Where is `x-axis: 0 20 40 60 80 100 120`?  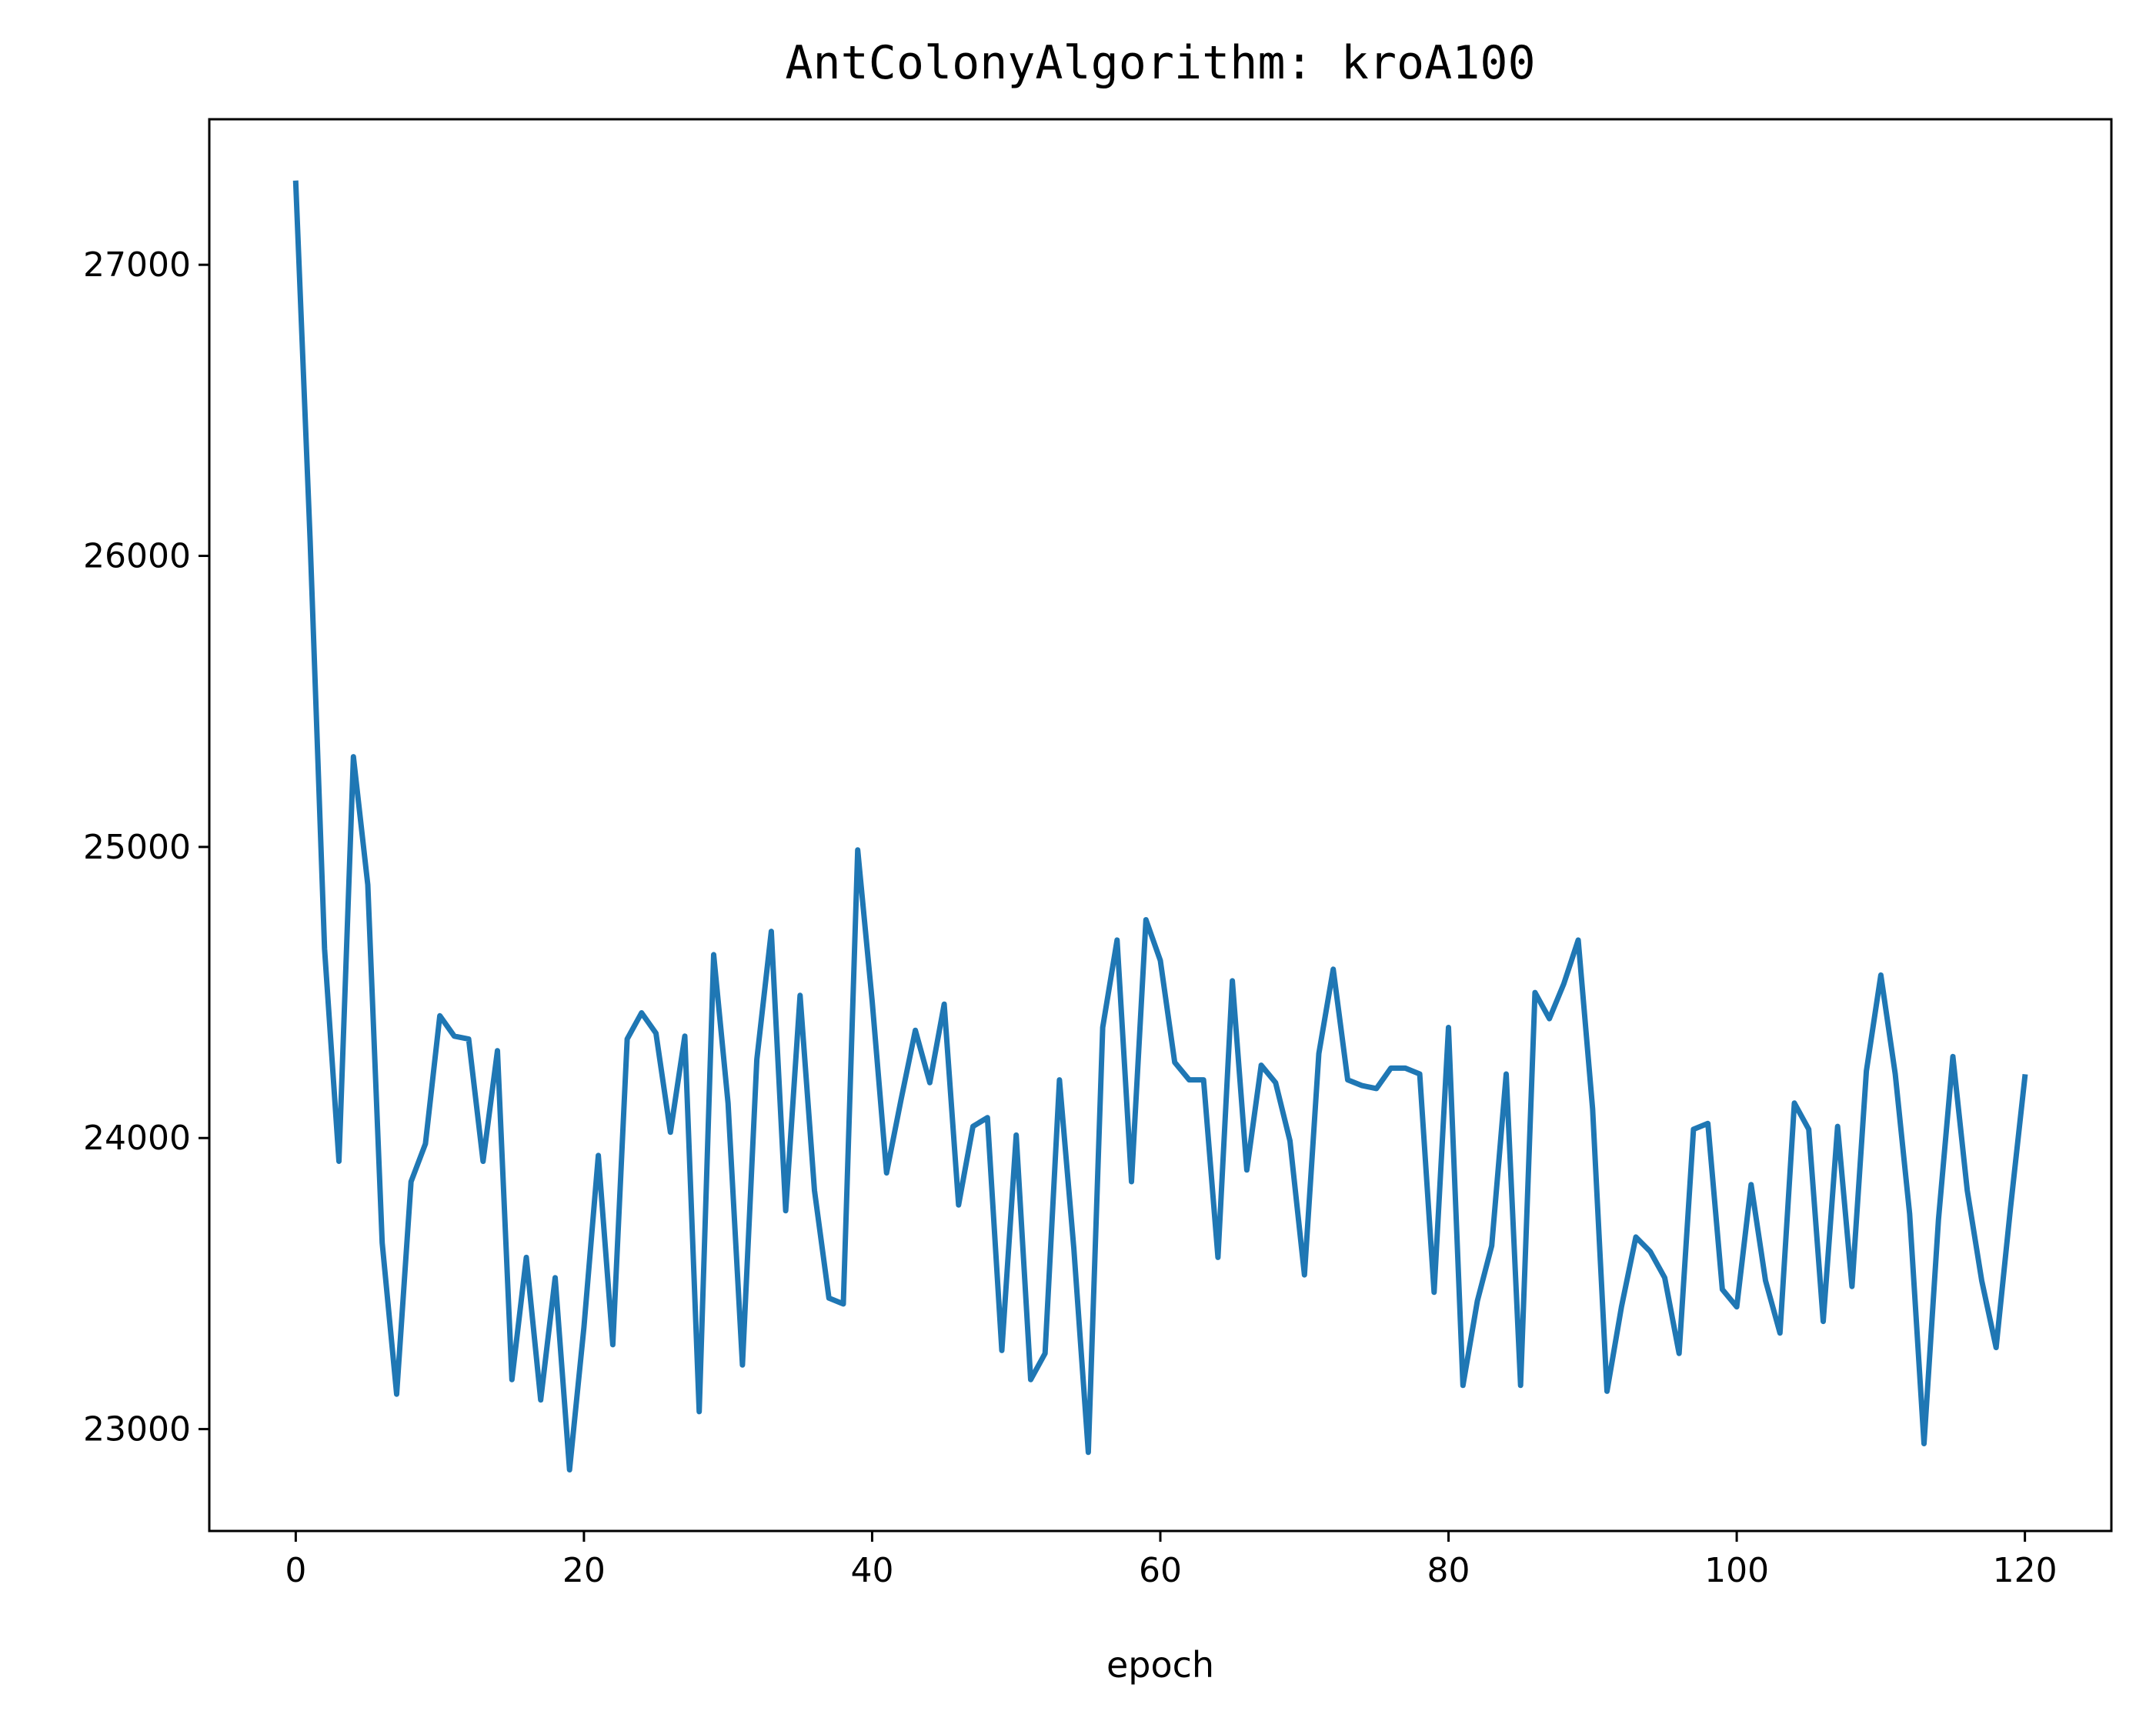 x-axis: 0 20 40 60 80 100 120 is located at coordinates (1171, 1561).